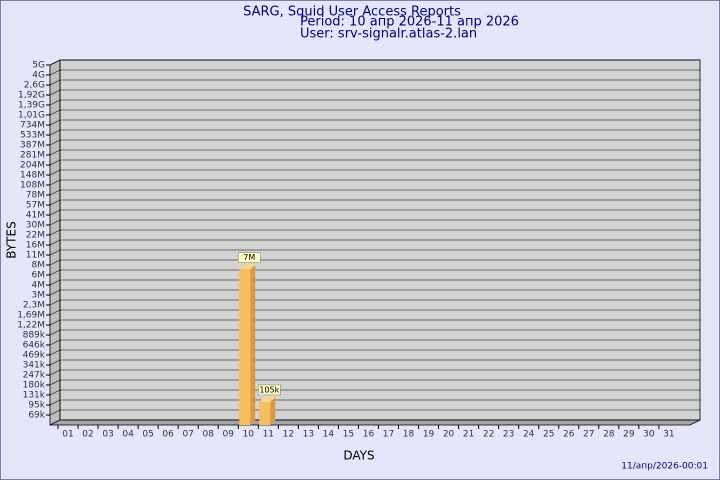  I want to click on y-tick-label: 2,3M, so click(34, 306).